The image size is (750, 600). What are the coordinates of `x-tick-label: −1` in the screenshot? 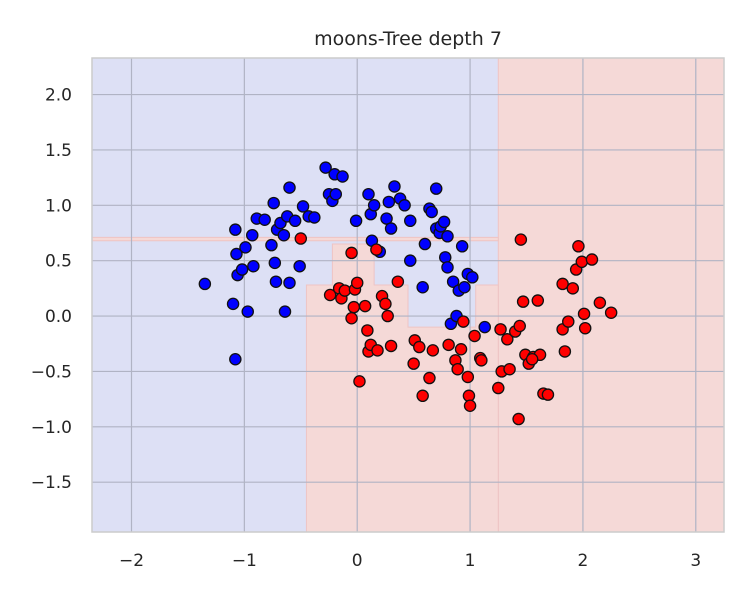 It's located at (244, 561).